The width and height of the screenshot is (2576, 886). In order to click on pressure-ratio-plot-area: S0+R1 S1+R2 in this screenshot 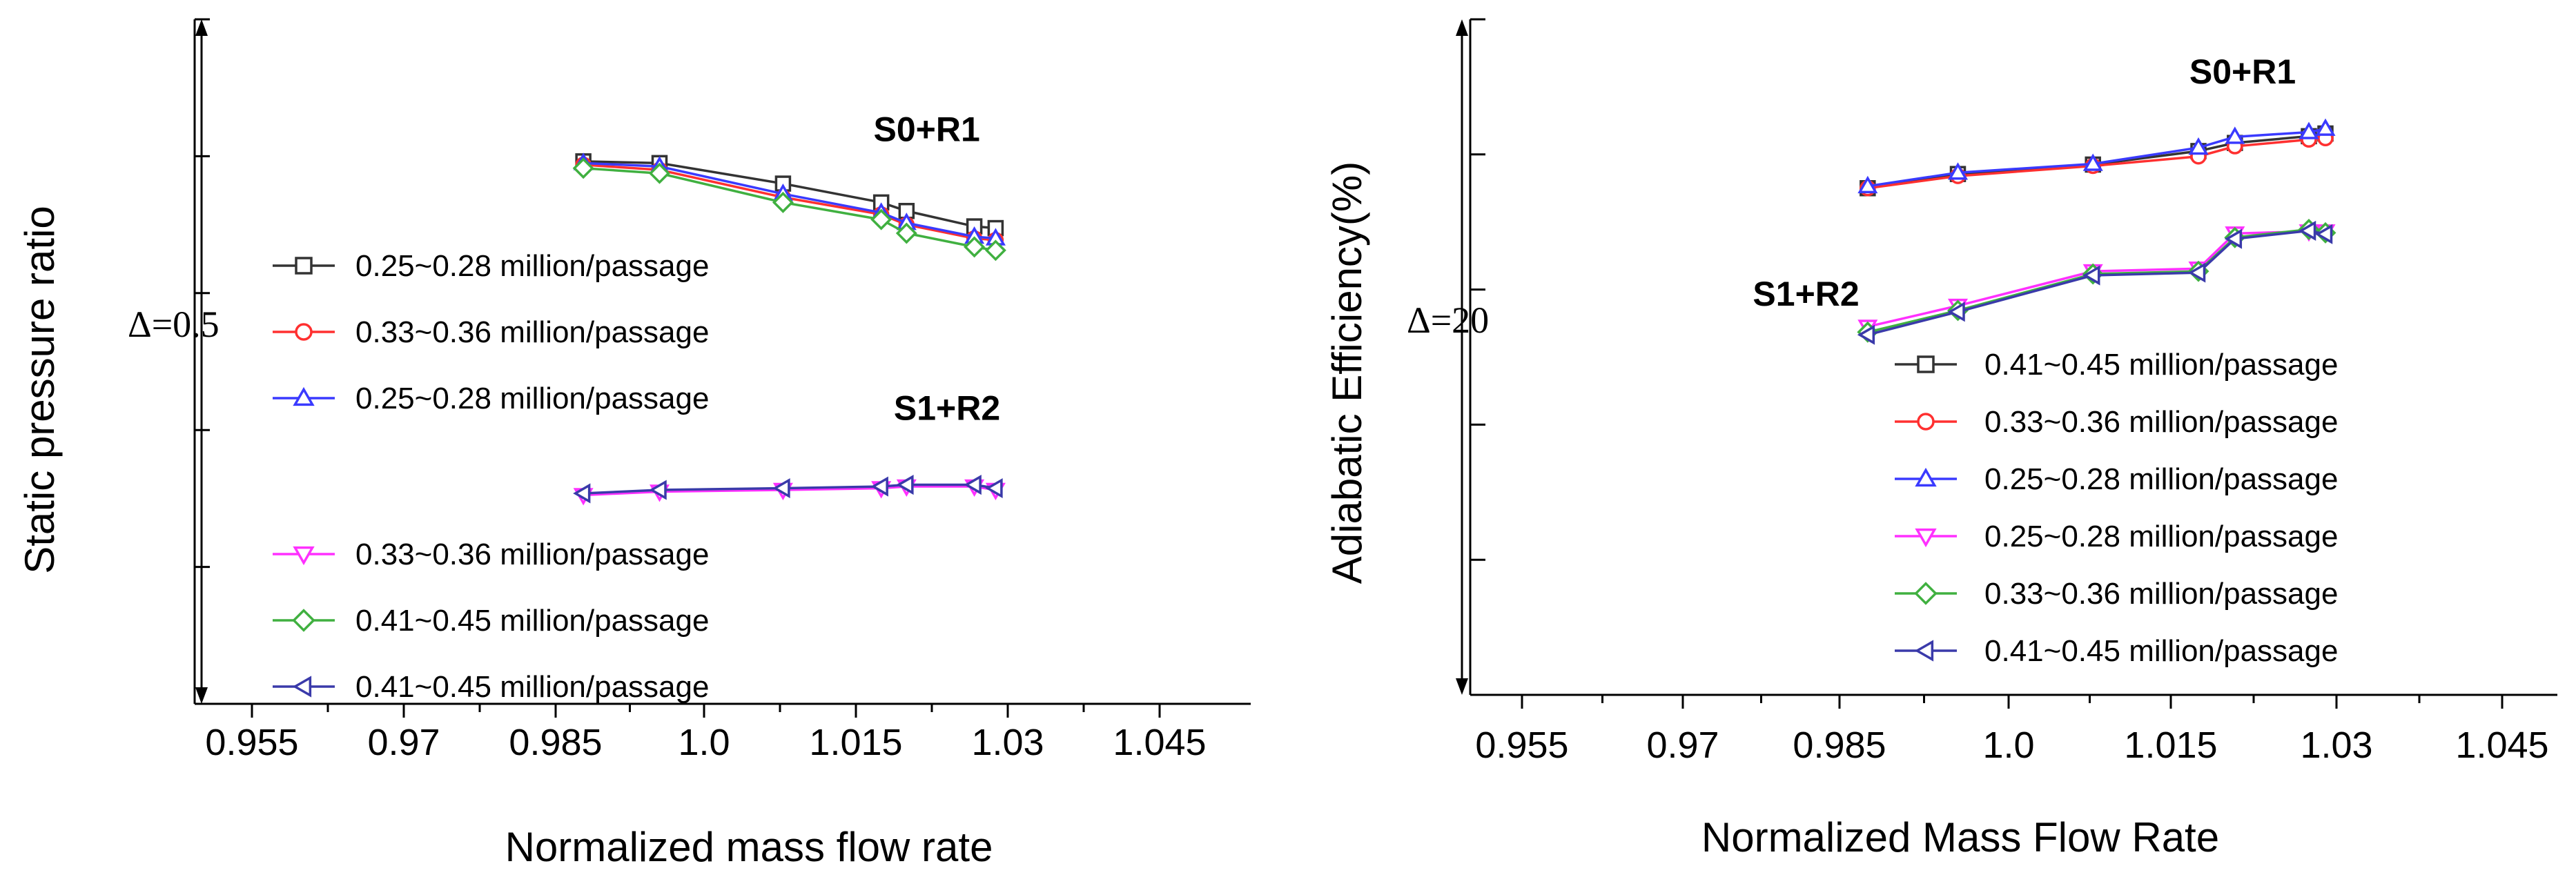, I will do `click(789, 308)`.